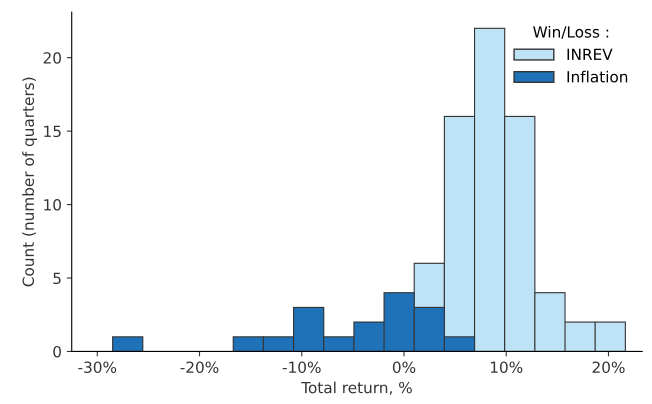 This screenshot has height=404, width=652. What do you see at coordinates (97, 367) in the screenshot?
I see `x-tick-label: -30%` at bounding box center [97, 367].